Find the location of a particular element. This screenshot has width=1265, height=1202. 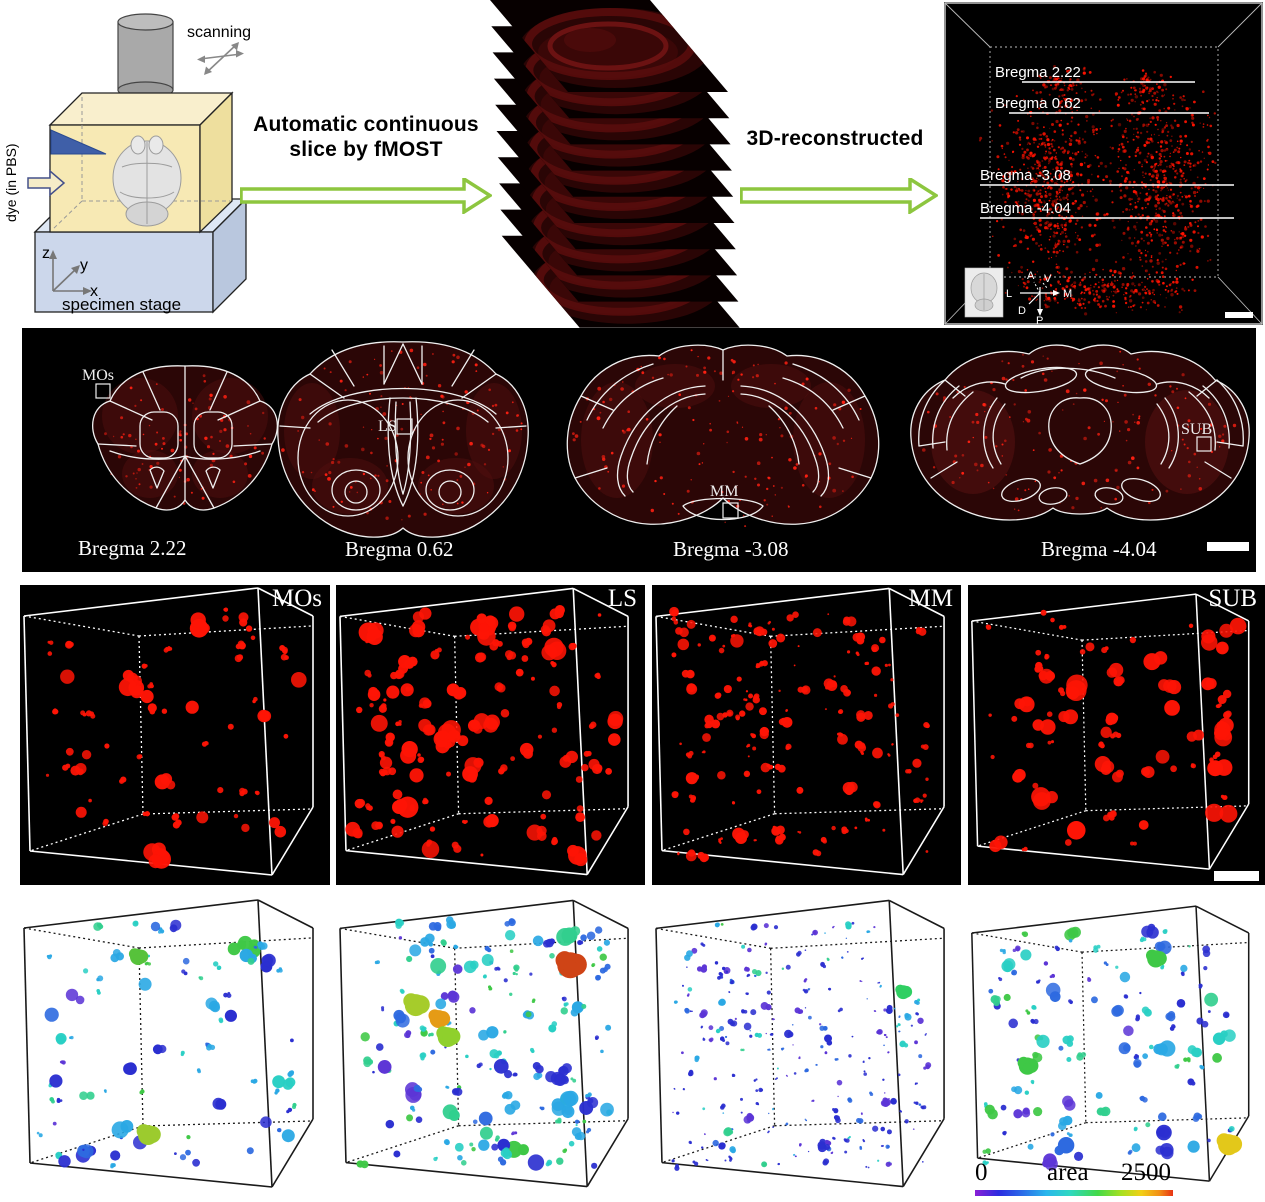

area-colorbar: 0 area 2500 is located at coordinates (1075, 1179).